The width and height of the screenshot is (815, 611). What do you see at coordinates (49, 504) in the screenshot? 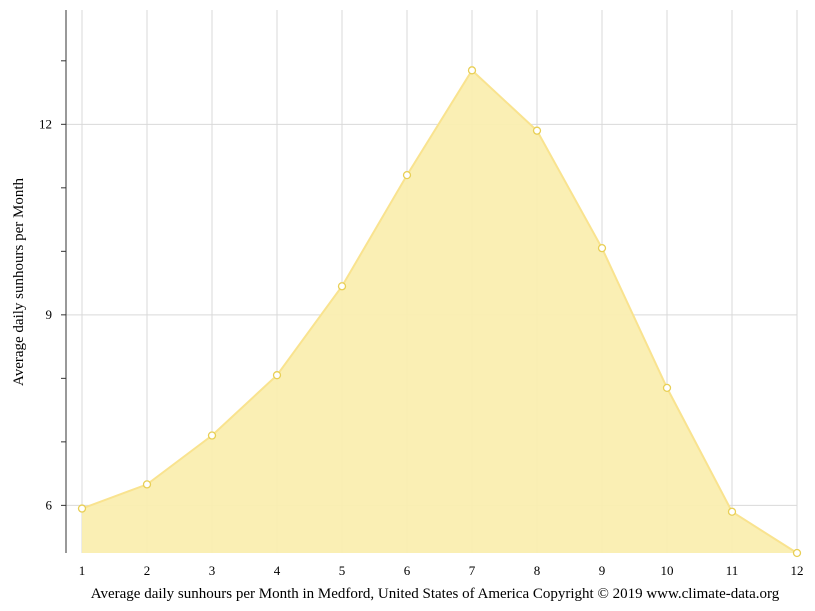
I see `y-tick-label: 6` at bounding box center [49, 504].